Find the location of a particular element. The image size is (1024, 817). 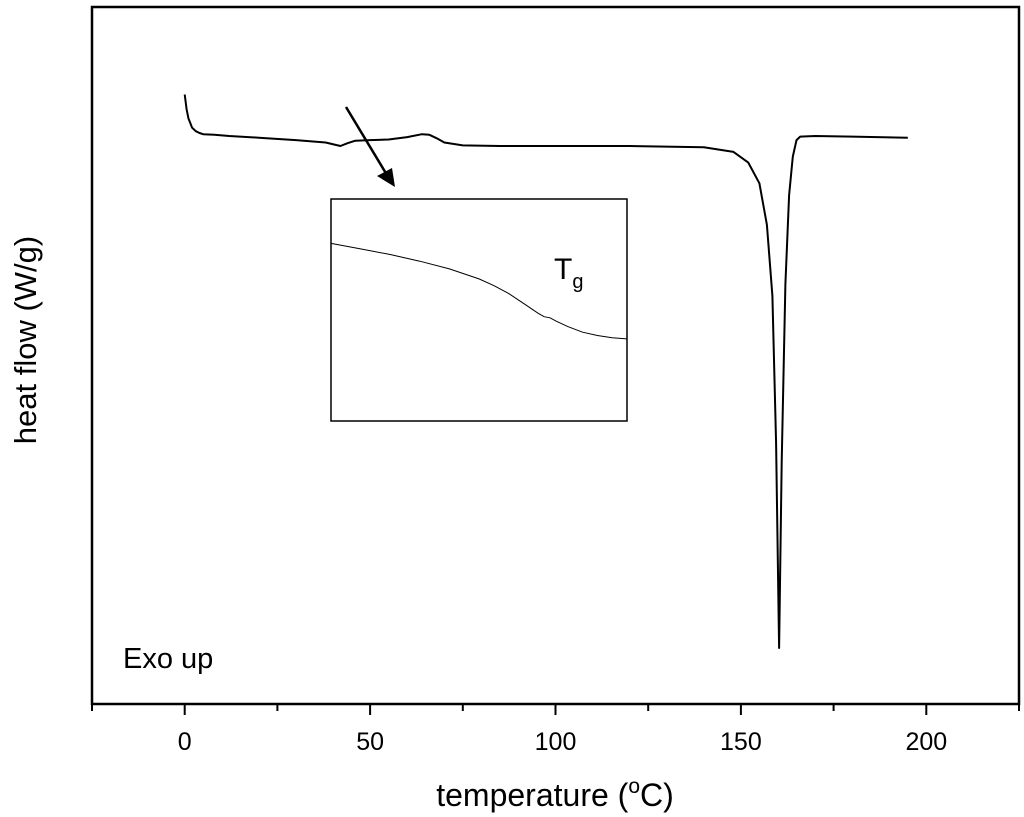

arrow-head is located at coordinates (386, 177).